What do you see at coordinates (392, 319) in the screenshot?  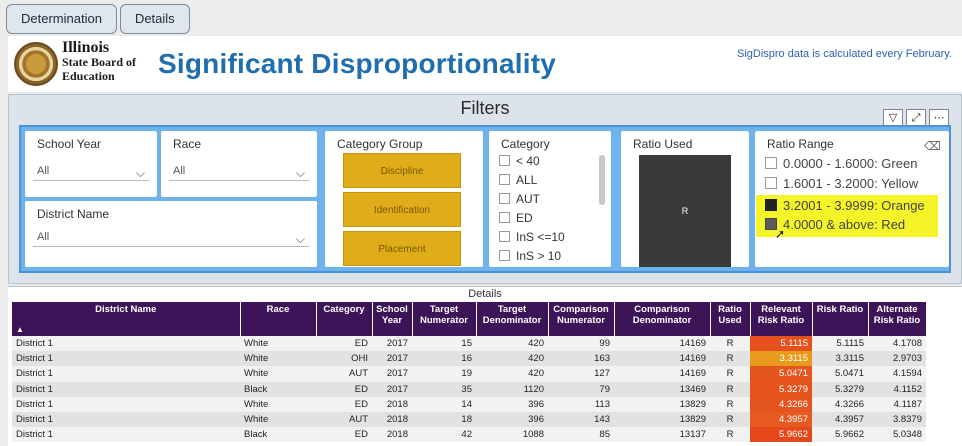 I see `column-header: School Year` at bounding box center [392, 319].